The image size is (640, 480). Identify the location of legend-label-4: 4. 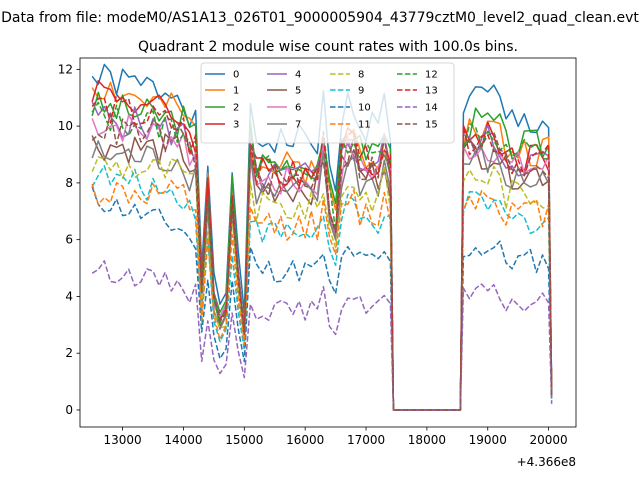
(298, 75).